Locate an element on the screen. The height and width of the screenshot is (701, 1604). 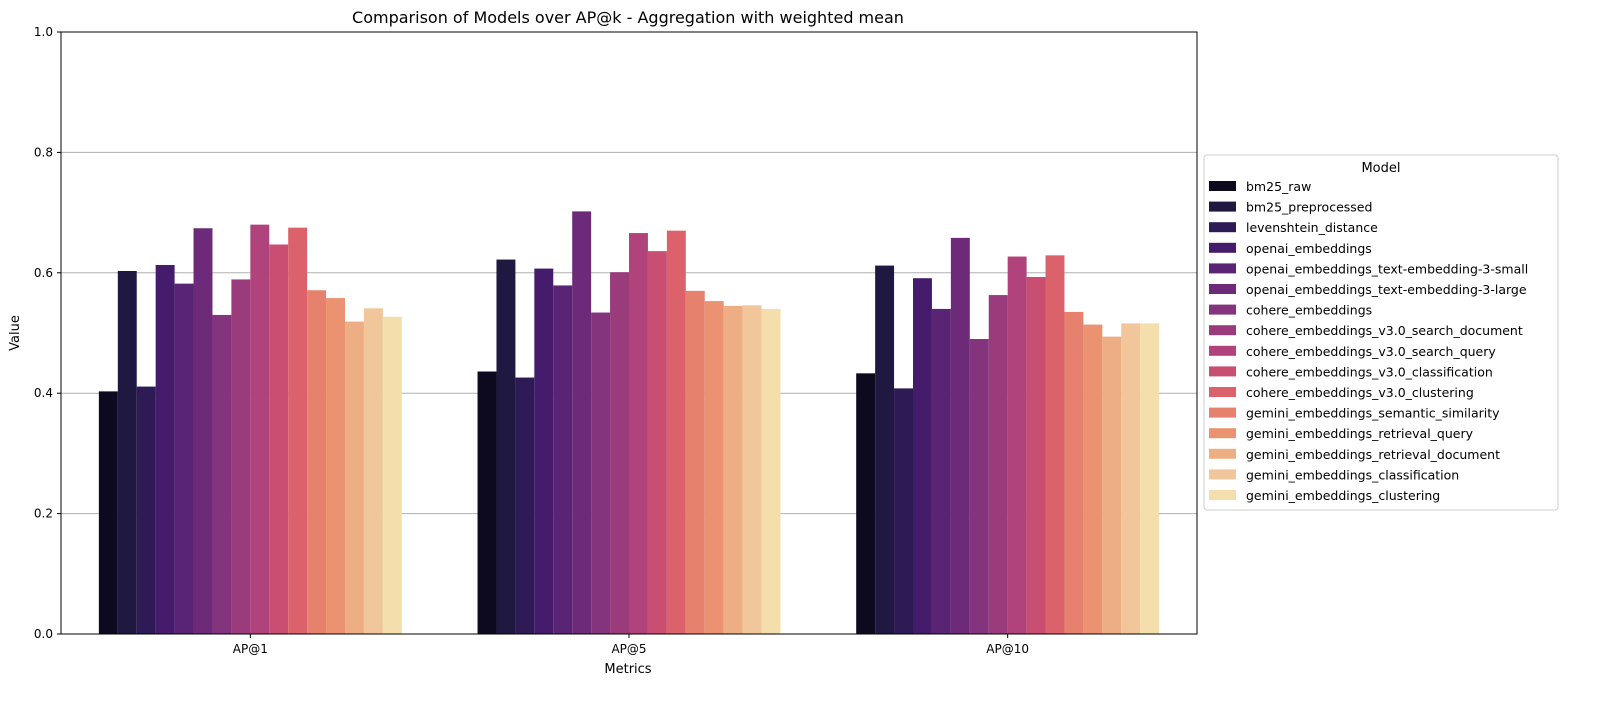
legend-swatch-bm25_preprocessed is located at coordinates (1222, 206).